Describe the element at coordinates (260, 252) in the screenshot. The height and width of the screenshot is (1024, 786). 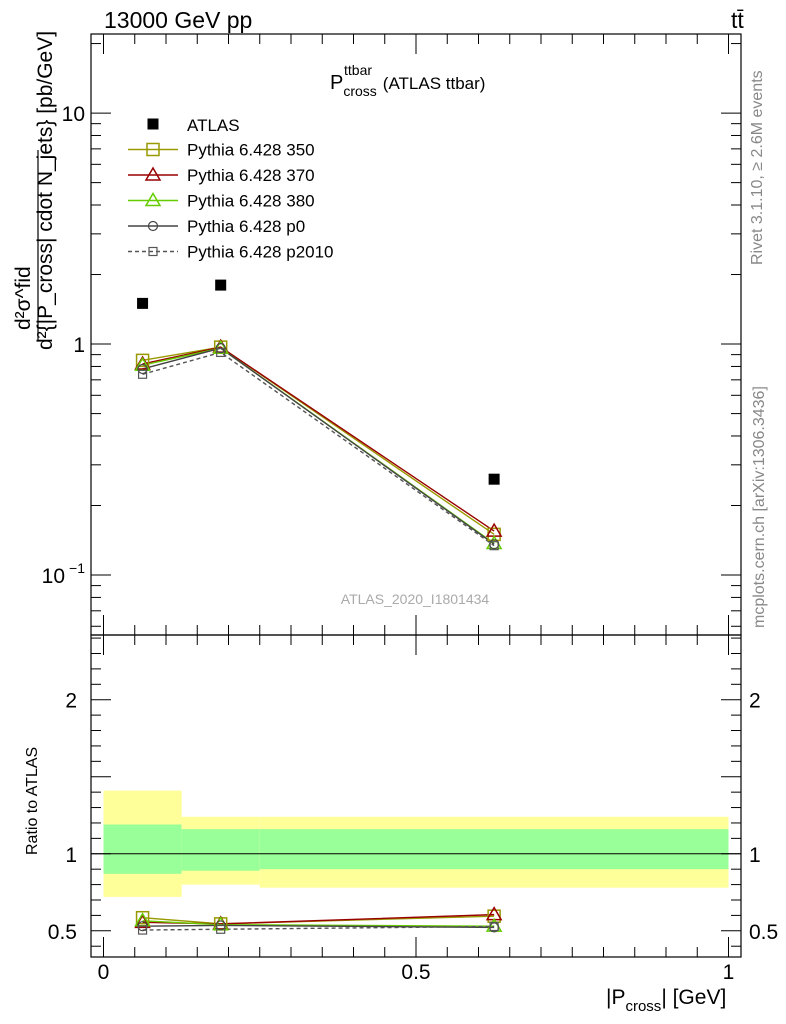
I see `legend-label-4: Pythia 6.428 p2010` at that location.